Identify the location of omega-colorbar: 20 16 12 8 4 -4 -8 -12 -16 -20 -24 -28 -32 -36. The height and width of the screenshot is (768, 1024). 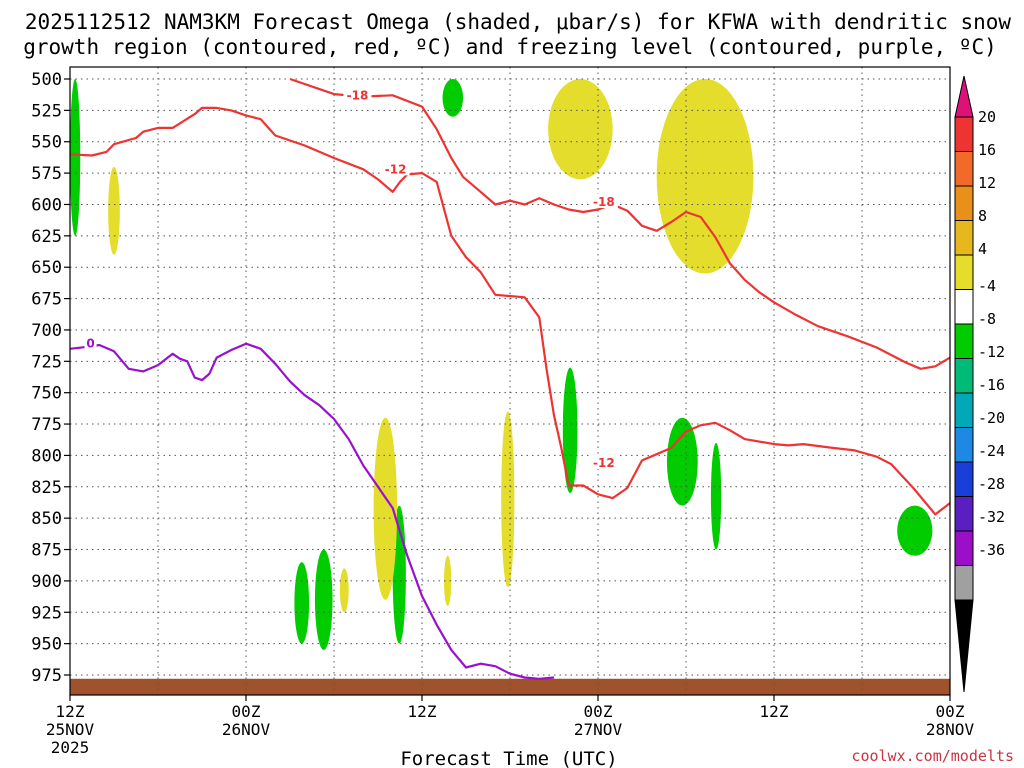
(979, 384).